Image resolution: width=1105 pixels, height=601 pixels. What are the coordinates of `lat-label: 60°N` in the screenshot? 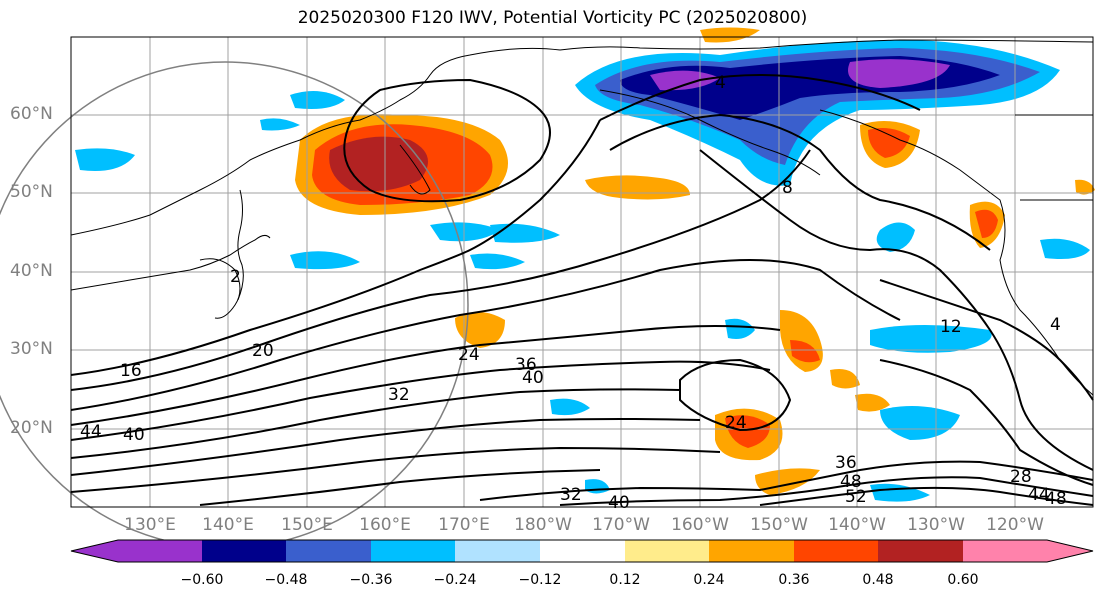 It's located at (31, 114).